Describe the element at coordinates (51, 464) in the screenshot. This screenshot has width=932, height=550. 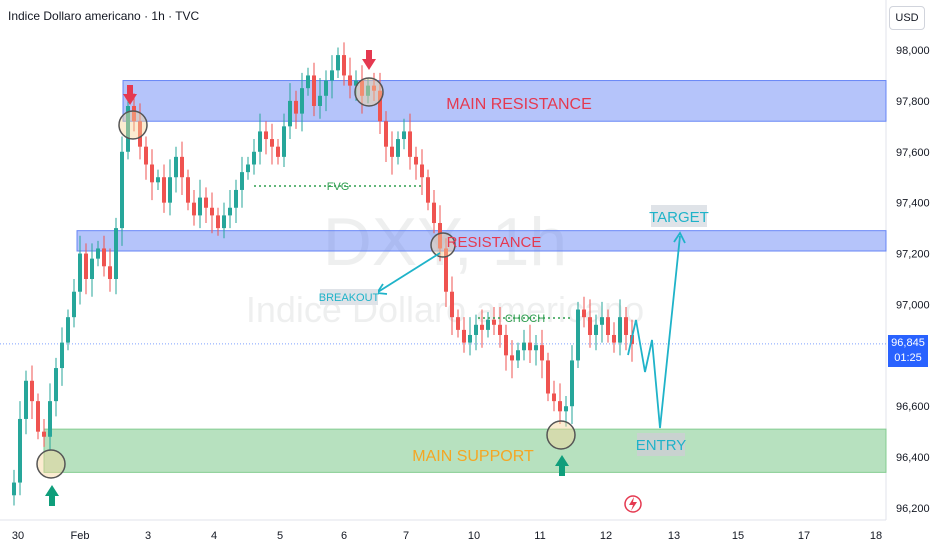
I see `highlight-circle-support-left` at that location.